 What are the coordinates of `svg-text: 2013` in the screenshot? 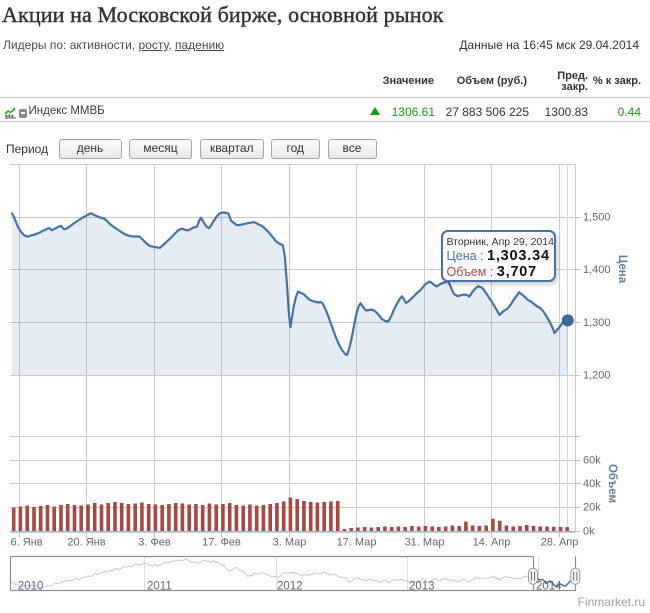 It's located at (422, 587).